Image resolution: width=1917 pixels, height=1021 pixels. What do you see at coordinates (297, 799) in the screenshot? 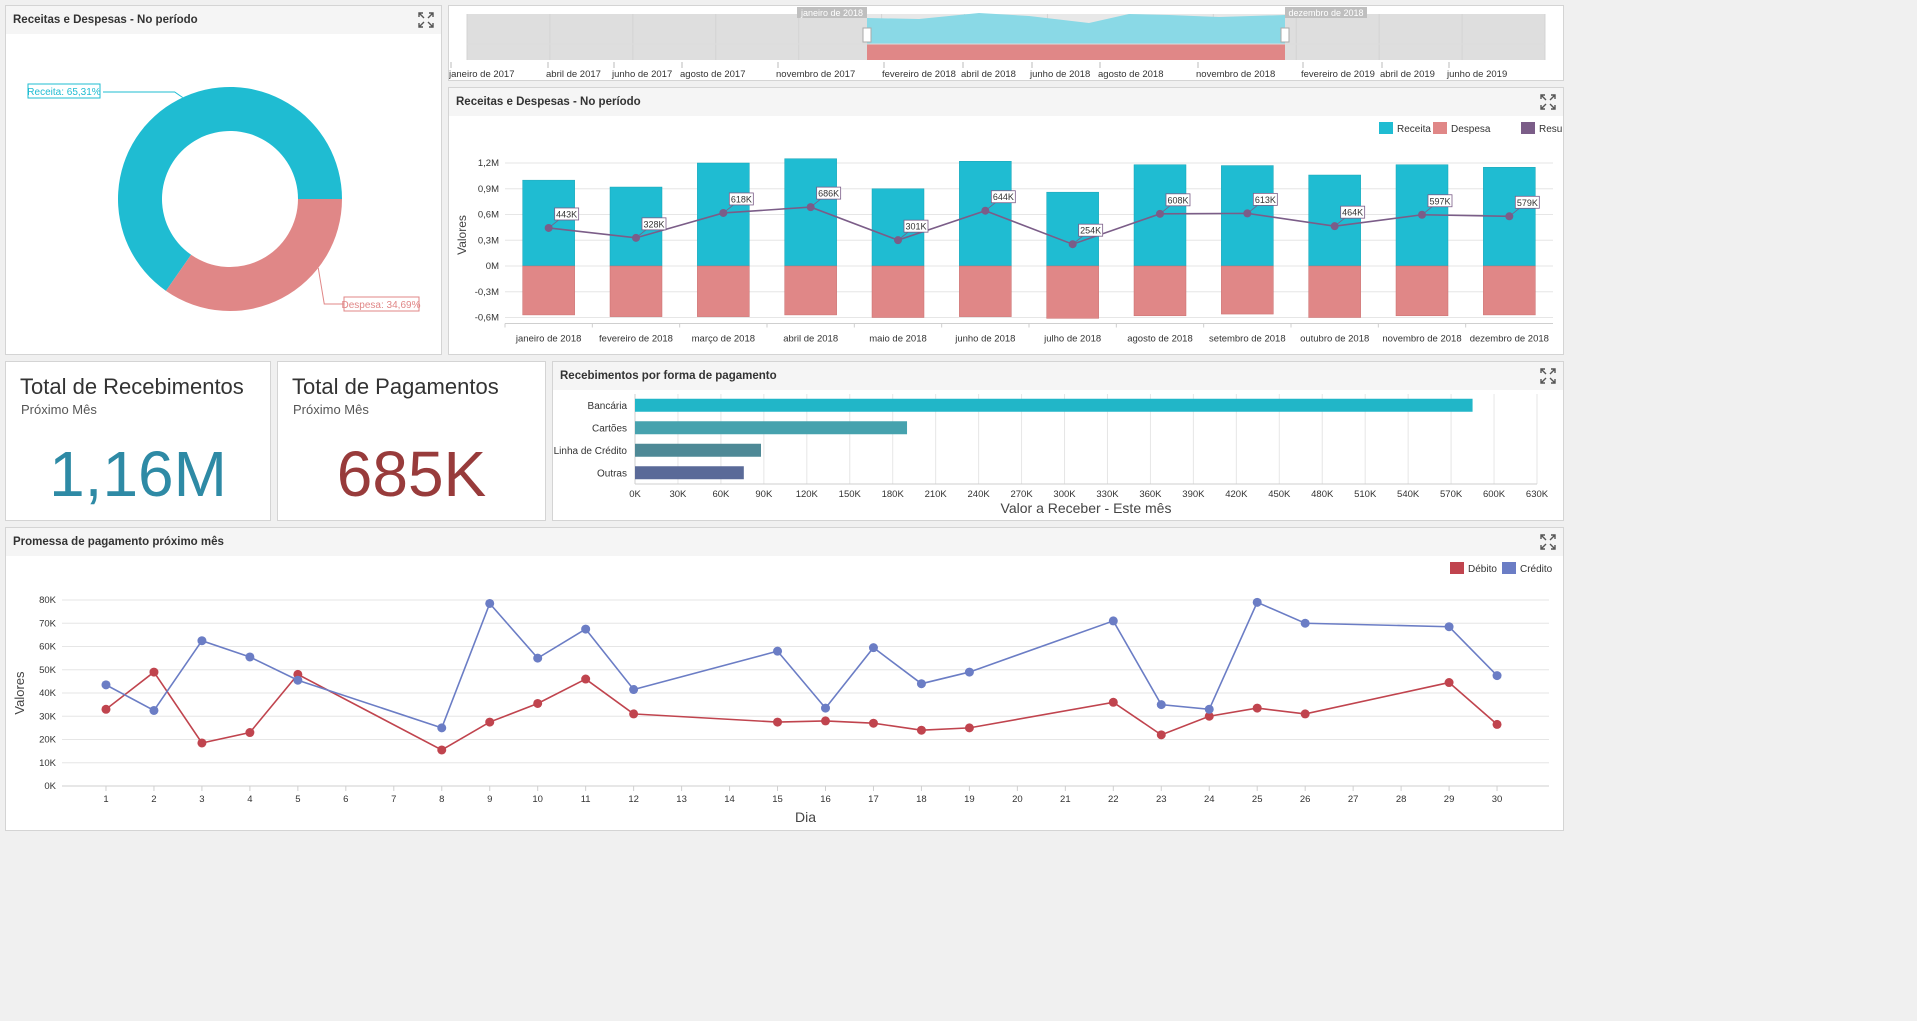
I see `promise-xtick-label: 5` at bounding box center [297, 799].